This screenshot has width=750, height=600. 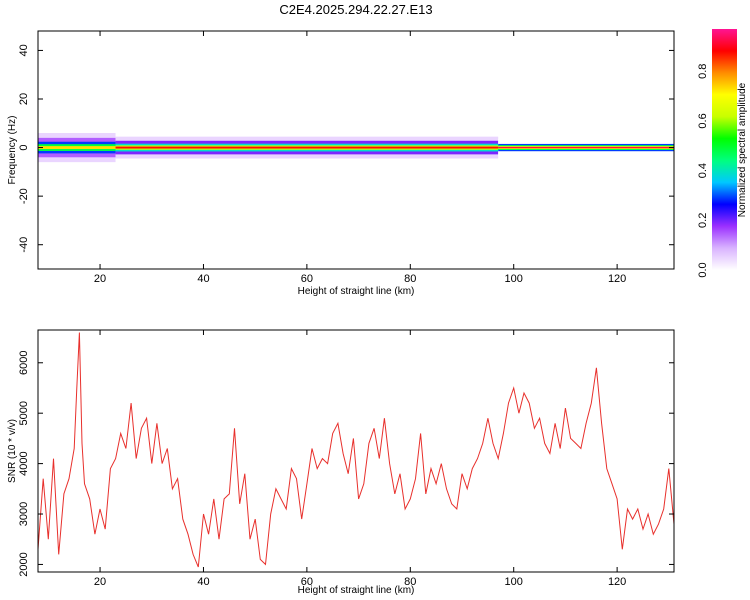 What do you see at coordinates (12, 150) in the screenshot?
I see `spectrogram-y-label: Frequency (Hz)` at bounding box center [12, 150].